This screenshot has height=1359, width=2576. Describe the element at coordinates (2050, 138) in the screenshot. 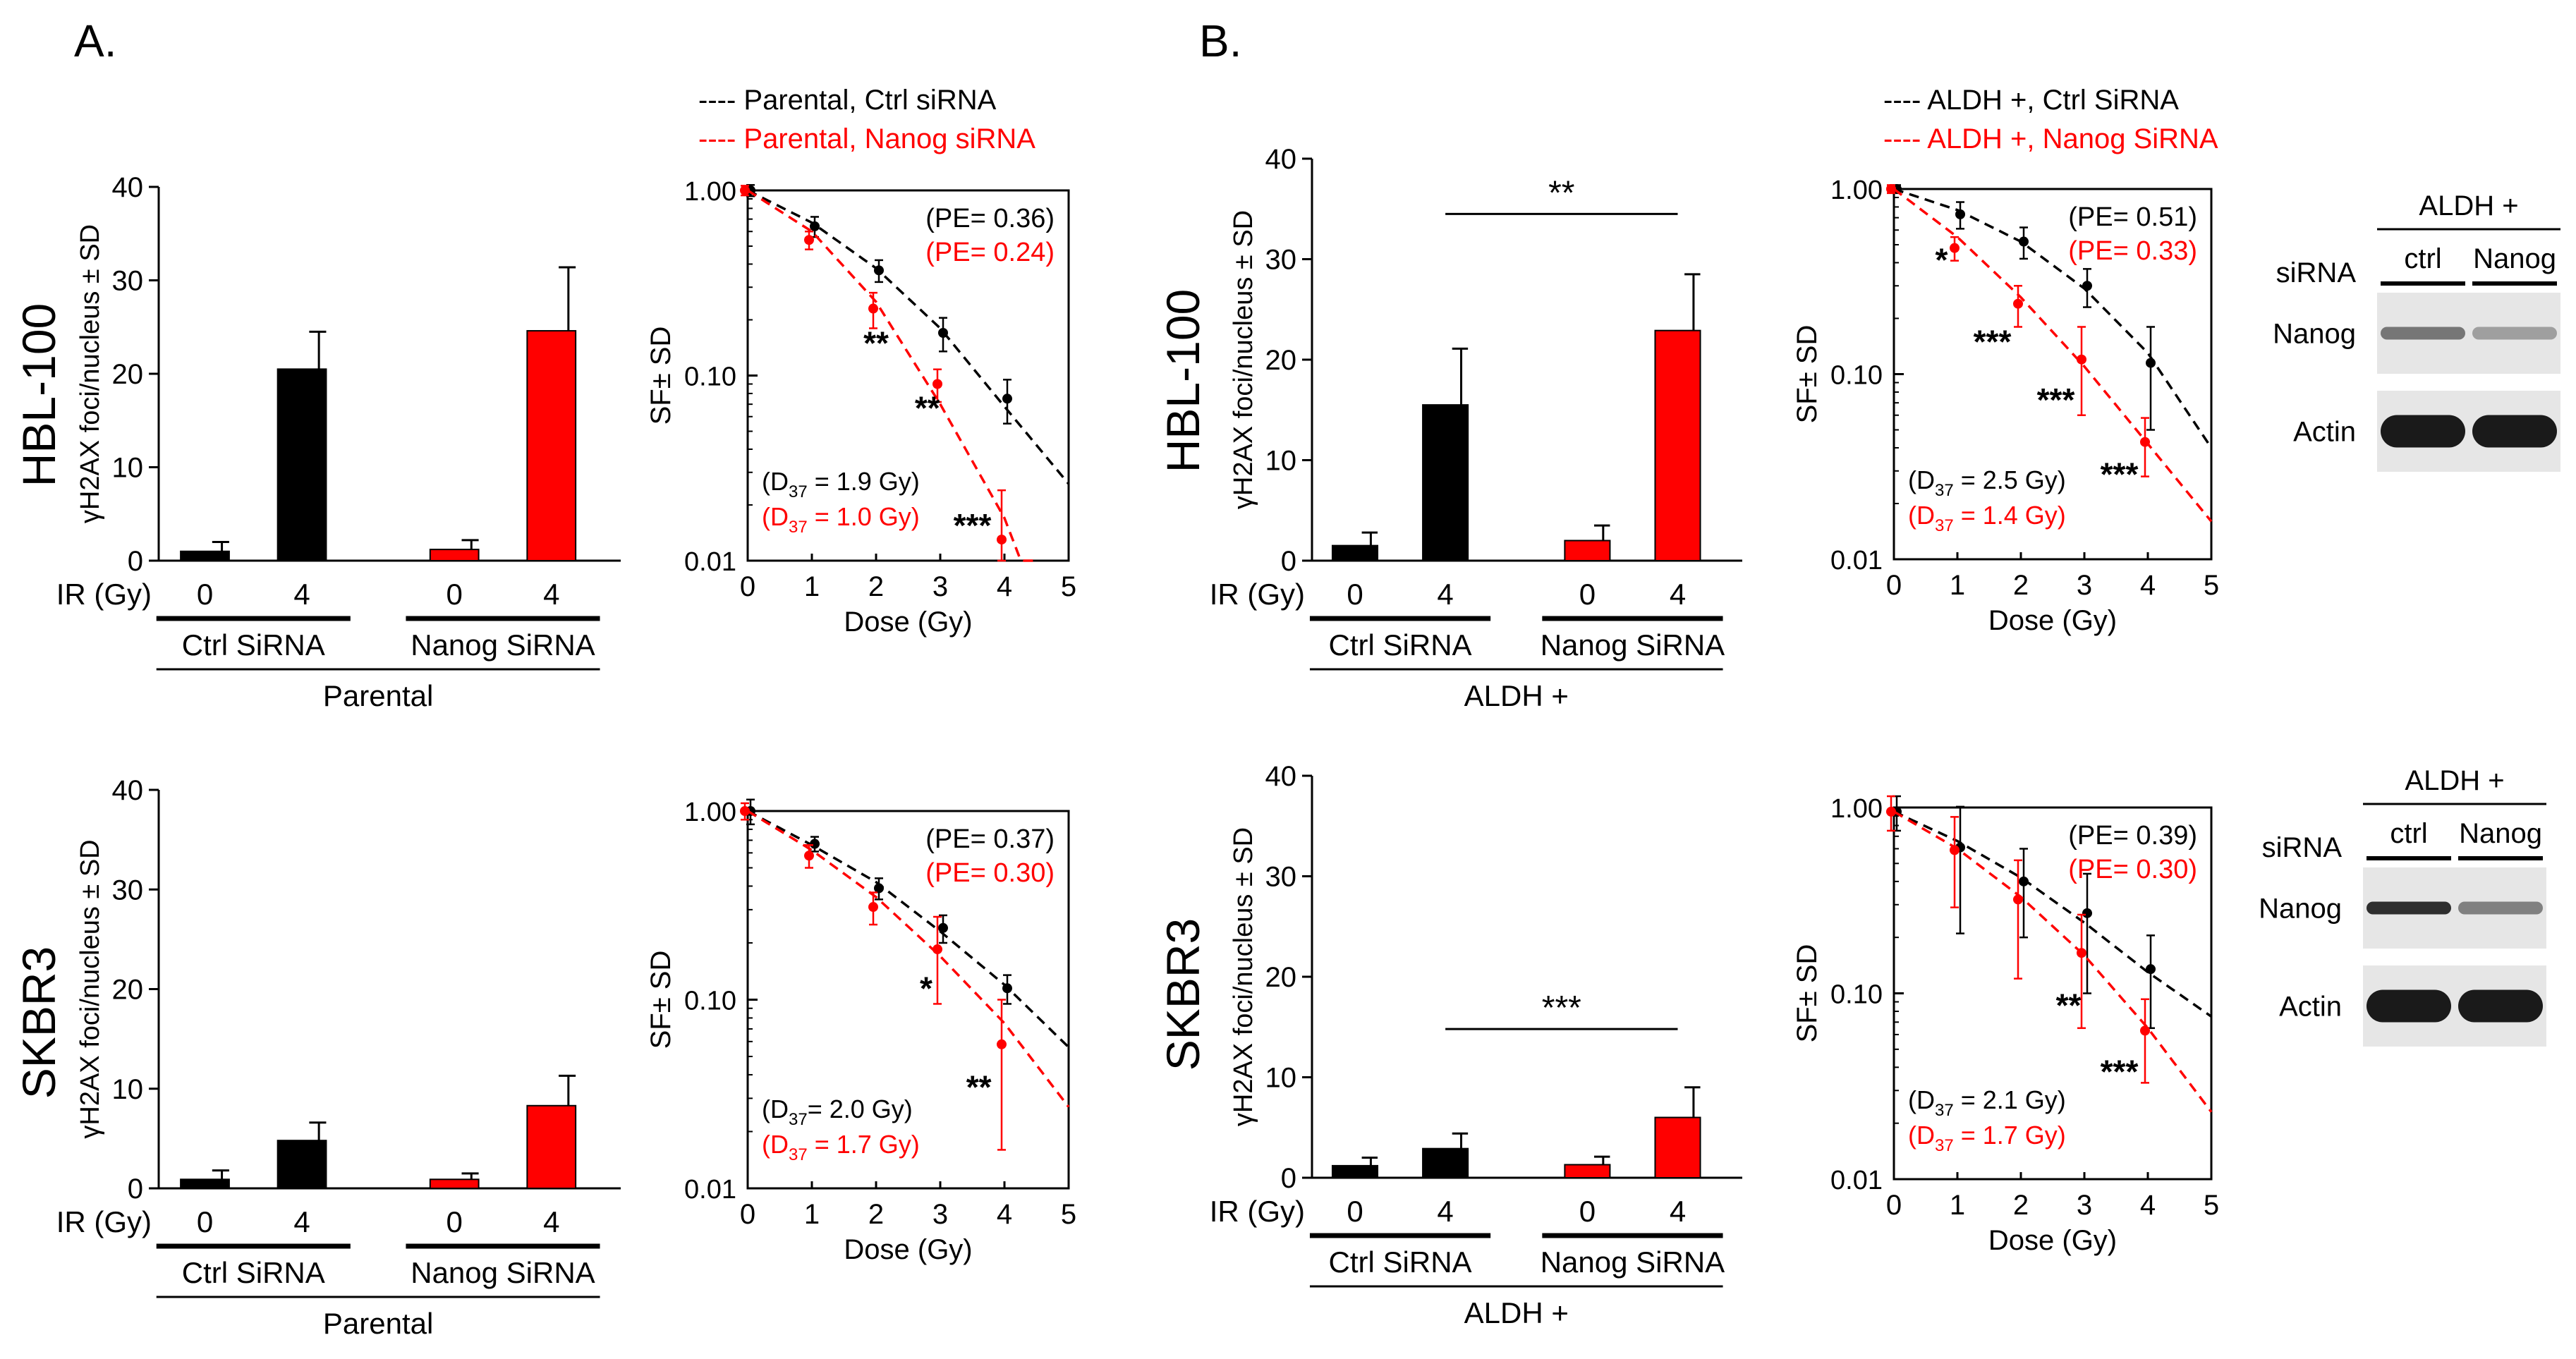

I see `legend-b-red: ---- ALDH +, Nanog SiRNA` at that location.